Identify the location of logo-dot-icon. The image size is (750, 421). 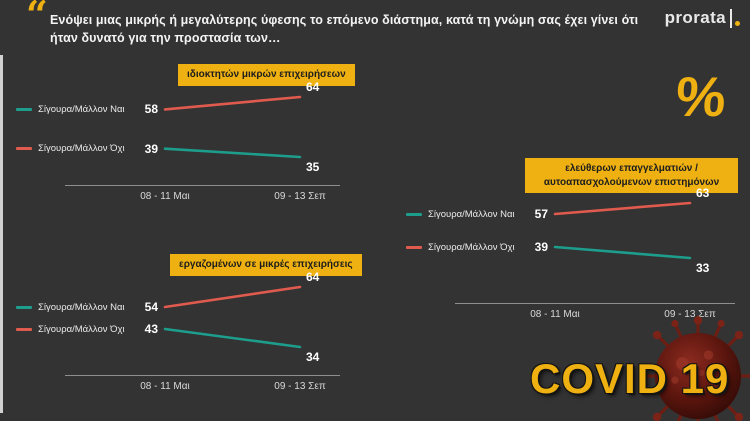
(737, 23).